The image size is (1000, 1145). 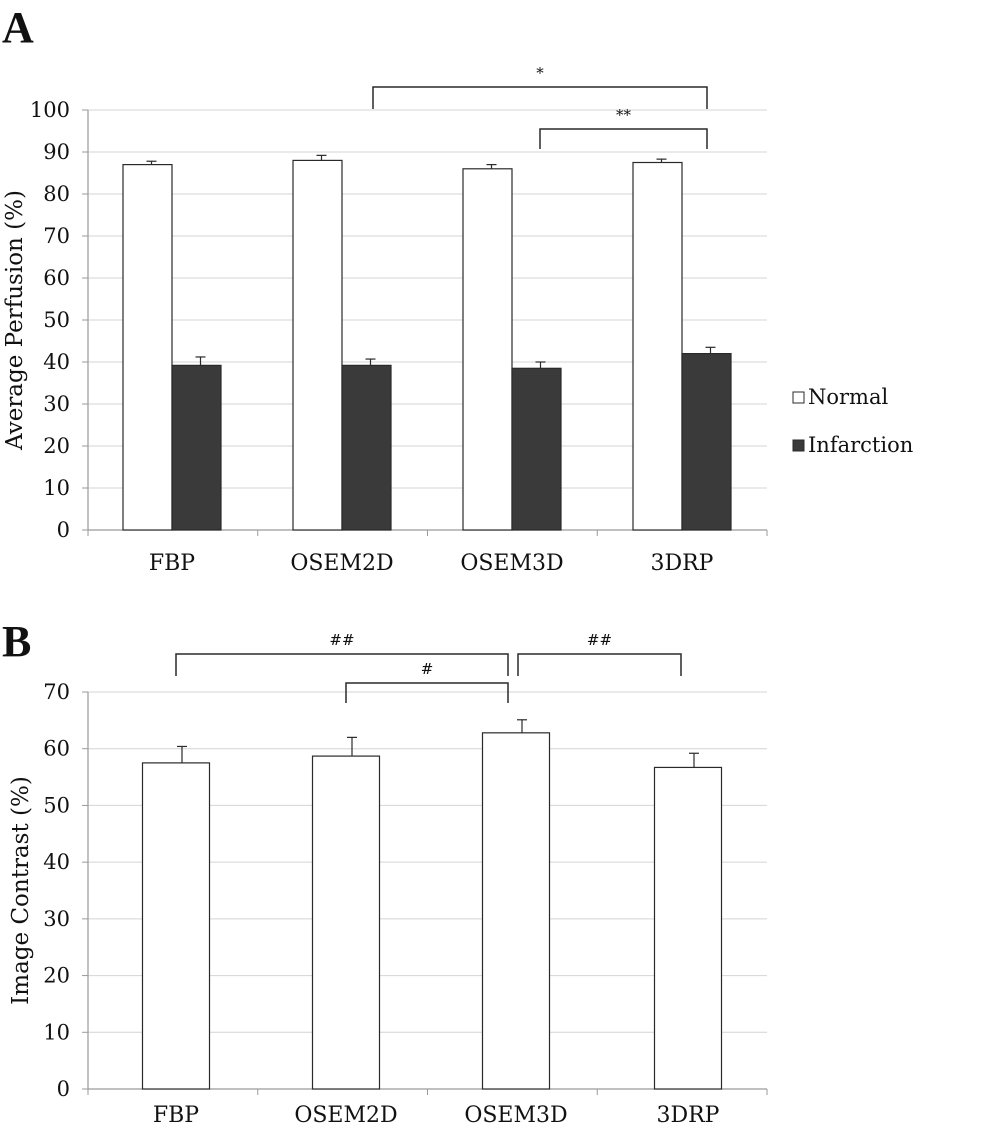 I want to click on chart-a-category-label: FBP, so click(x=172, y=563).